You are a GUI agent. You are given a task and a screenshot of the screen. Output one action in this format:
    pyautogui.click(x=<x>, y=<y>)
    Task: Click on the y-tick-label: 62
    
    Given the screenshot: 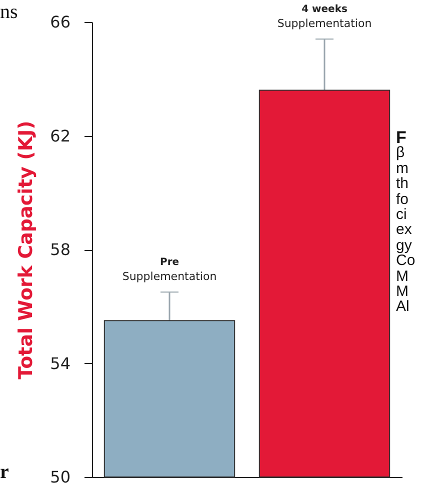 What is the action you would take?
    pyautogui.click(x=60, y=136)
    